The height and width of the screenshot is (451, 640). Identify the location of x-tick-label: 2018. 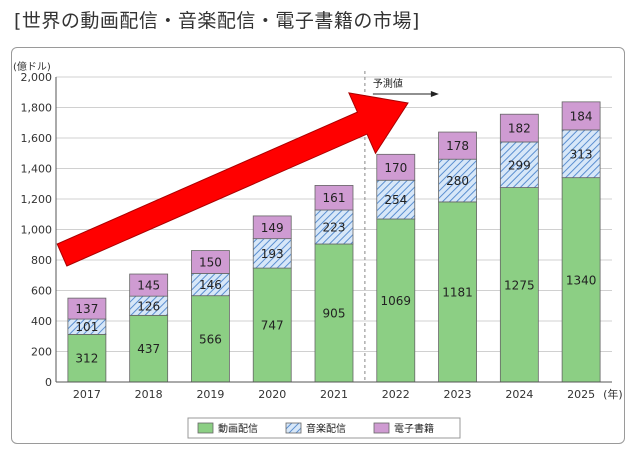
(149, 394).